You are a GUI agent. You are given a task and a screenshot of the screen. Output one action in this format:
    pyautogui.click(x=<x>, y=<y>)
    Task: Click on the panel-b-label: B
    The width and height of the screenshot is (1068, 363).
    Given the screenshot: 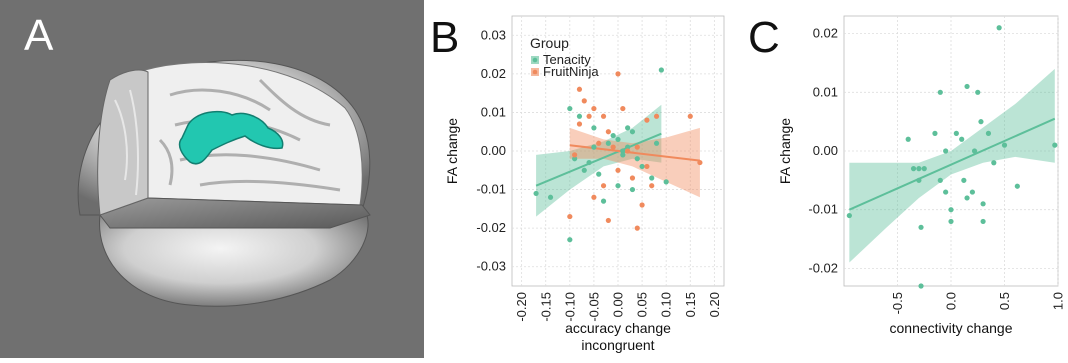 What is the action you would take?
    pyautogui.click(x=445, y=37)
    